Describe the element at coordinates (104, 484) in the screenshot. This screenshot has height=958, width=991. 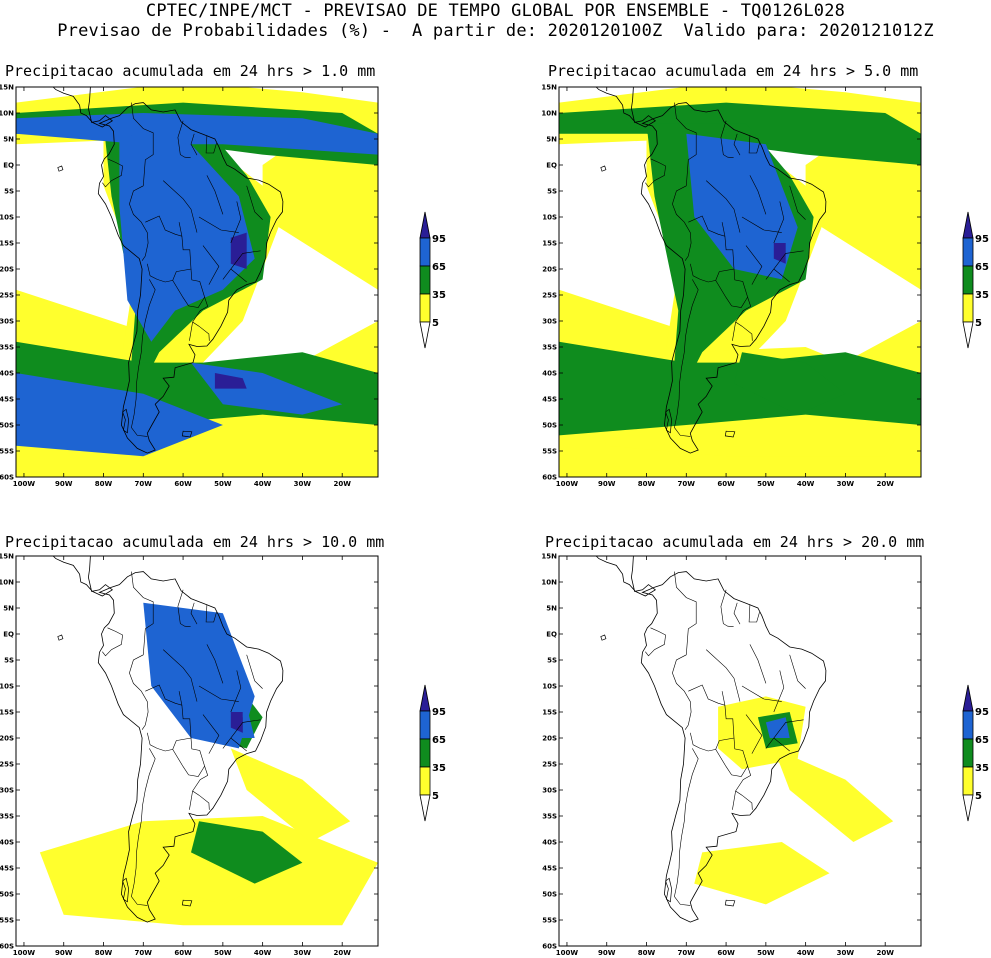
I see `lon-label: 80W` at that location.